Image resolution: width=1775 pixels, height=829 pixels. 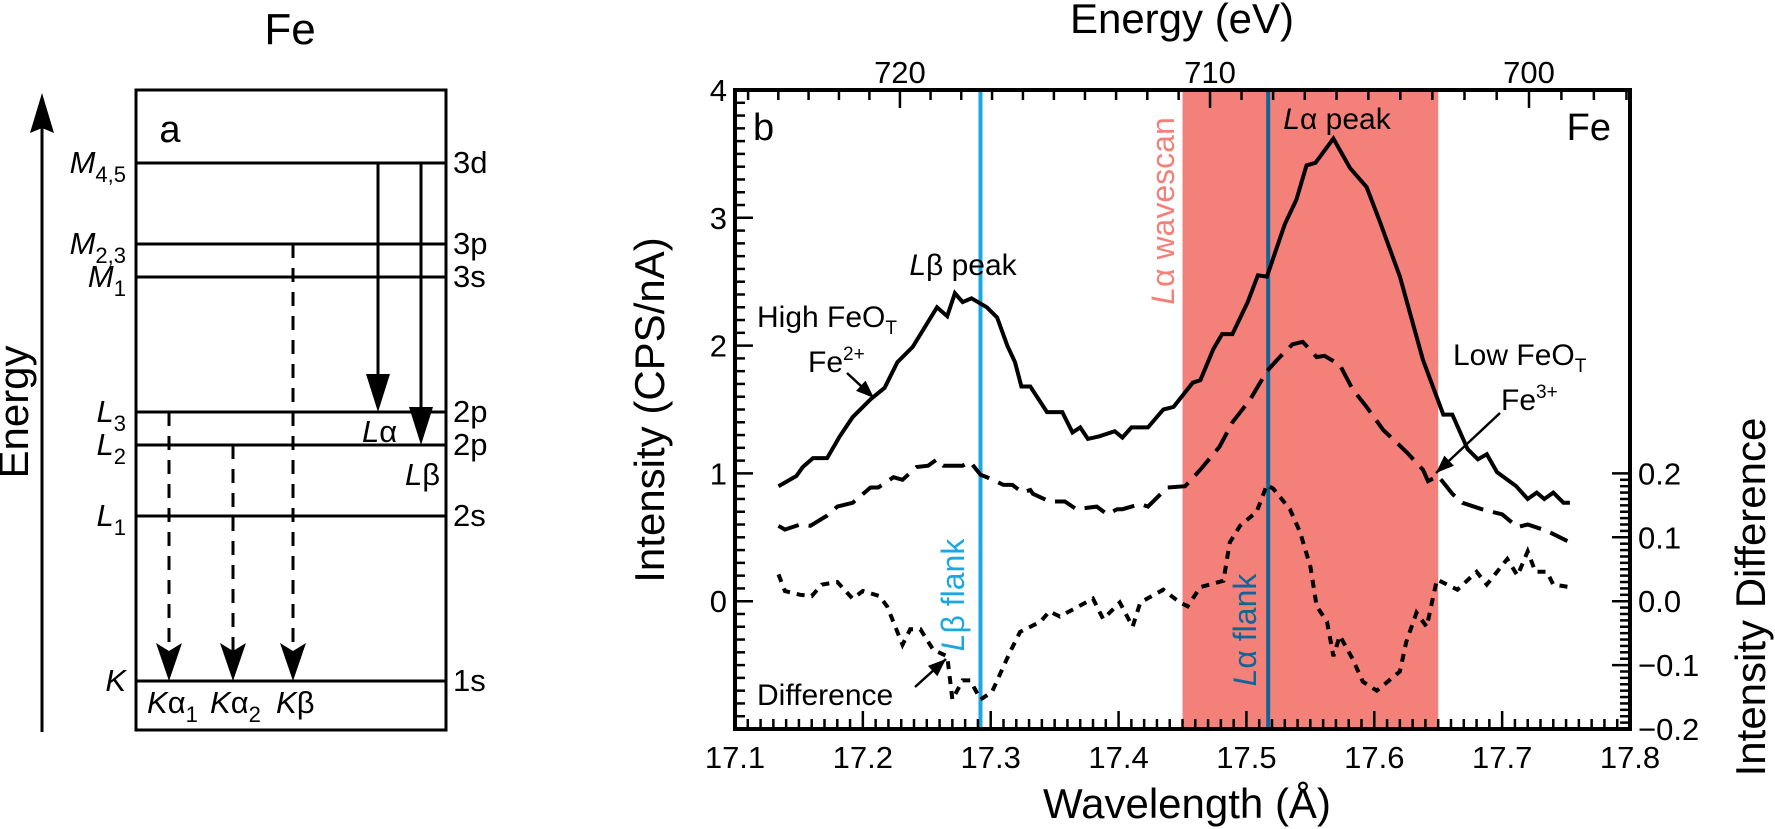 What do you see at coordinates (1346, 119) in the screenshot?
I see `la-peak-text: α peak` at bounding box center [1346, 119].